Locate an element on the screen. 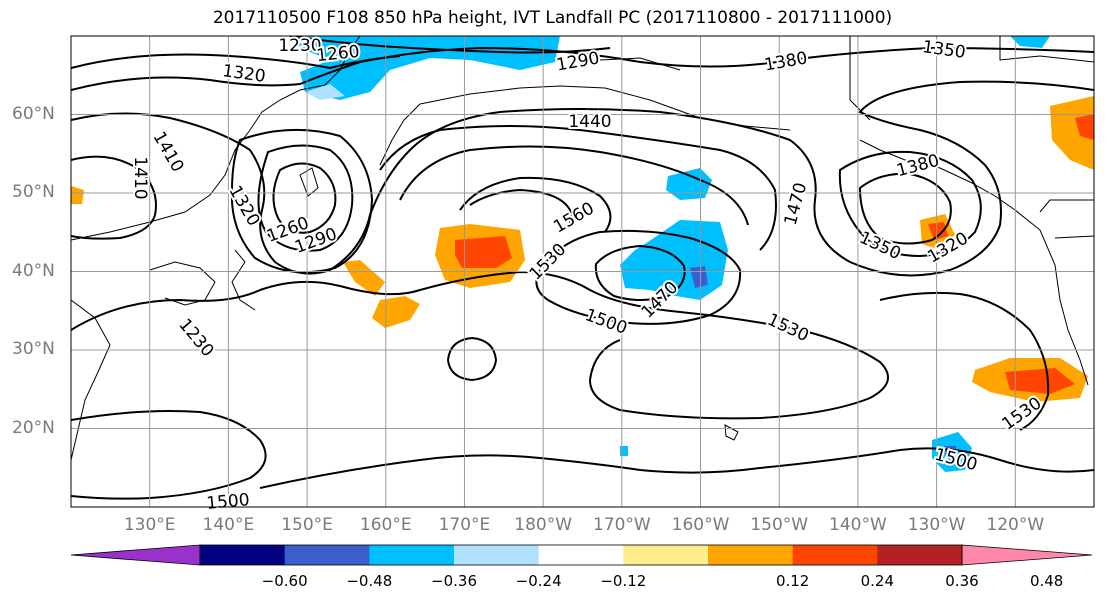  lon-label: 130°E is located at coordinates (149, 525).